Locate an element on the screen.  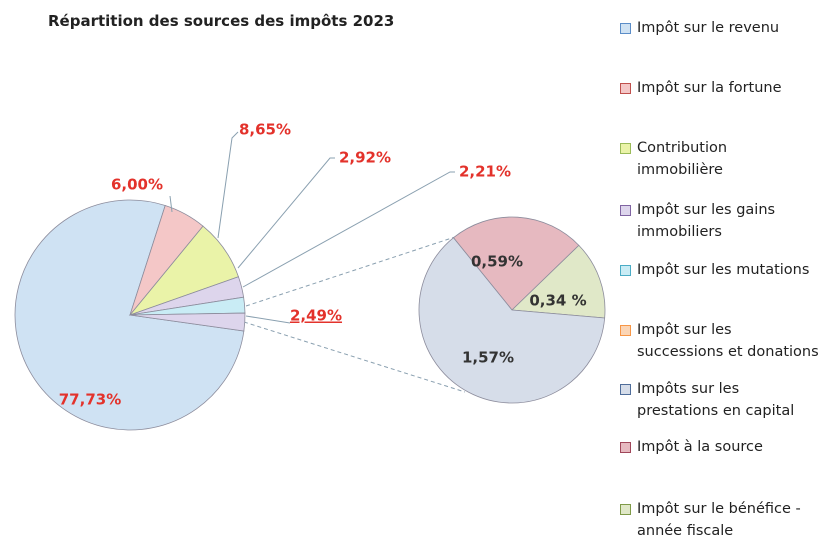
data-label: 6,00% is located at coordinates (137, 185).